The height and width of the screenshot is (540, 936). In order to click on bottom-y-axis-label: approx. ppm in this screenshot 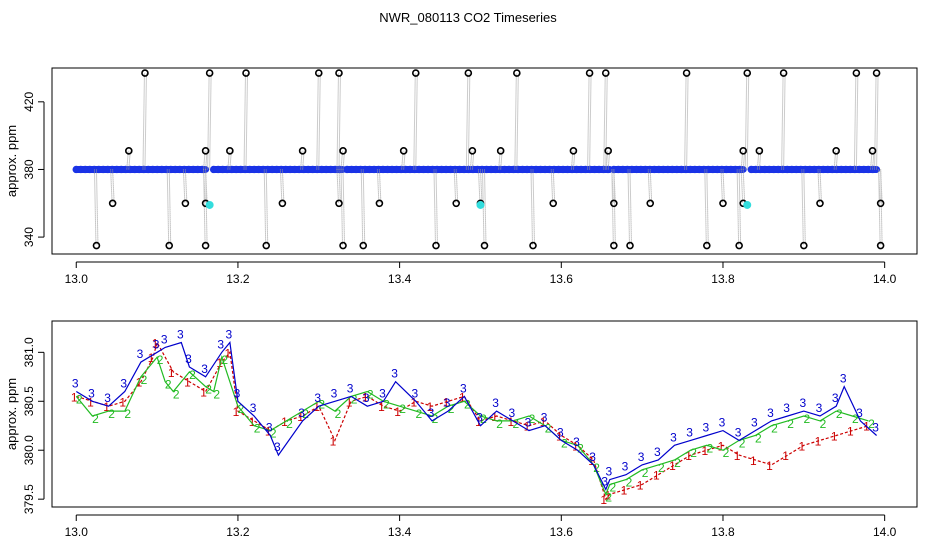, I will do `click(11, 414)`.